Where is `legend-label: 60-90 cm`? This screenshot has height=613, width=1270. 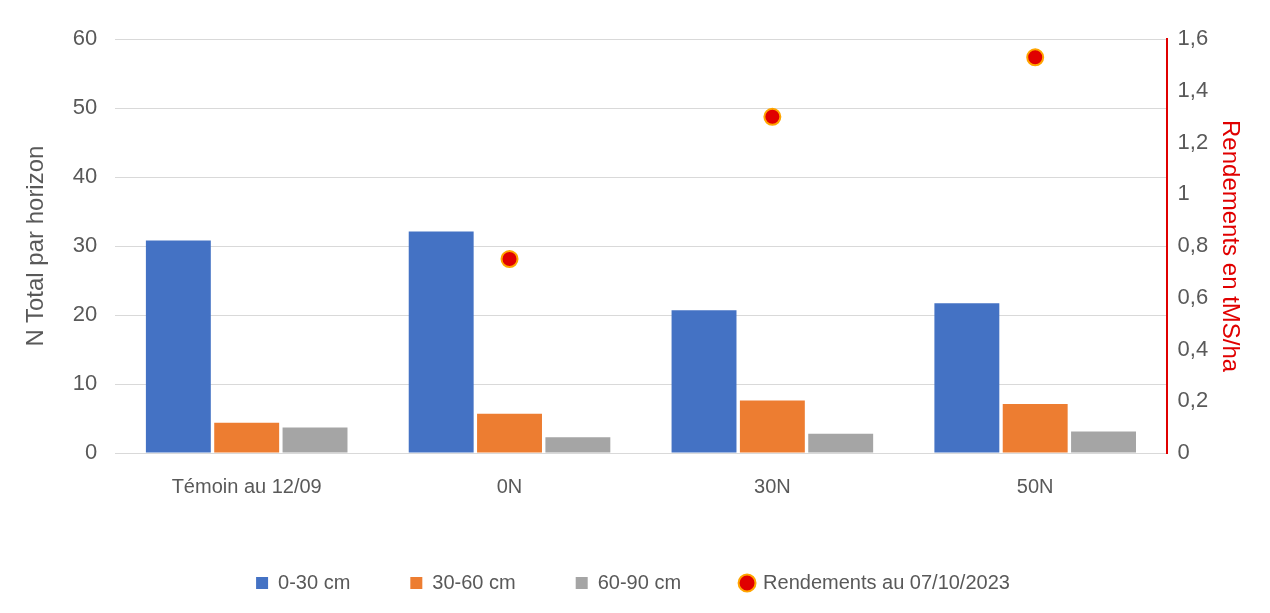 legend-label: 60-90 cm is located at coordinates (639, 581).